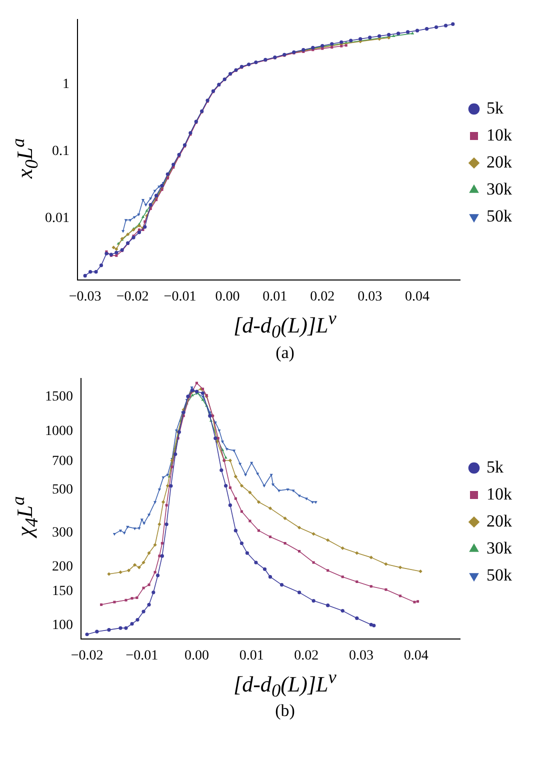 This screenshot has height=772, width=536. I want to click on y-tick-label: 0.01, so click(57, 218).